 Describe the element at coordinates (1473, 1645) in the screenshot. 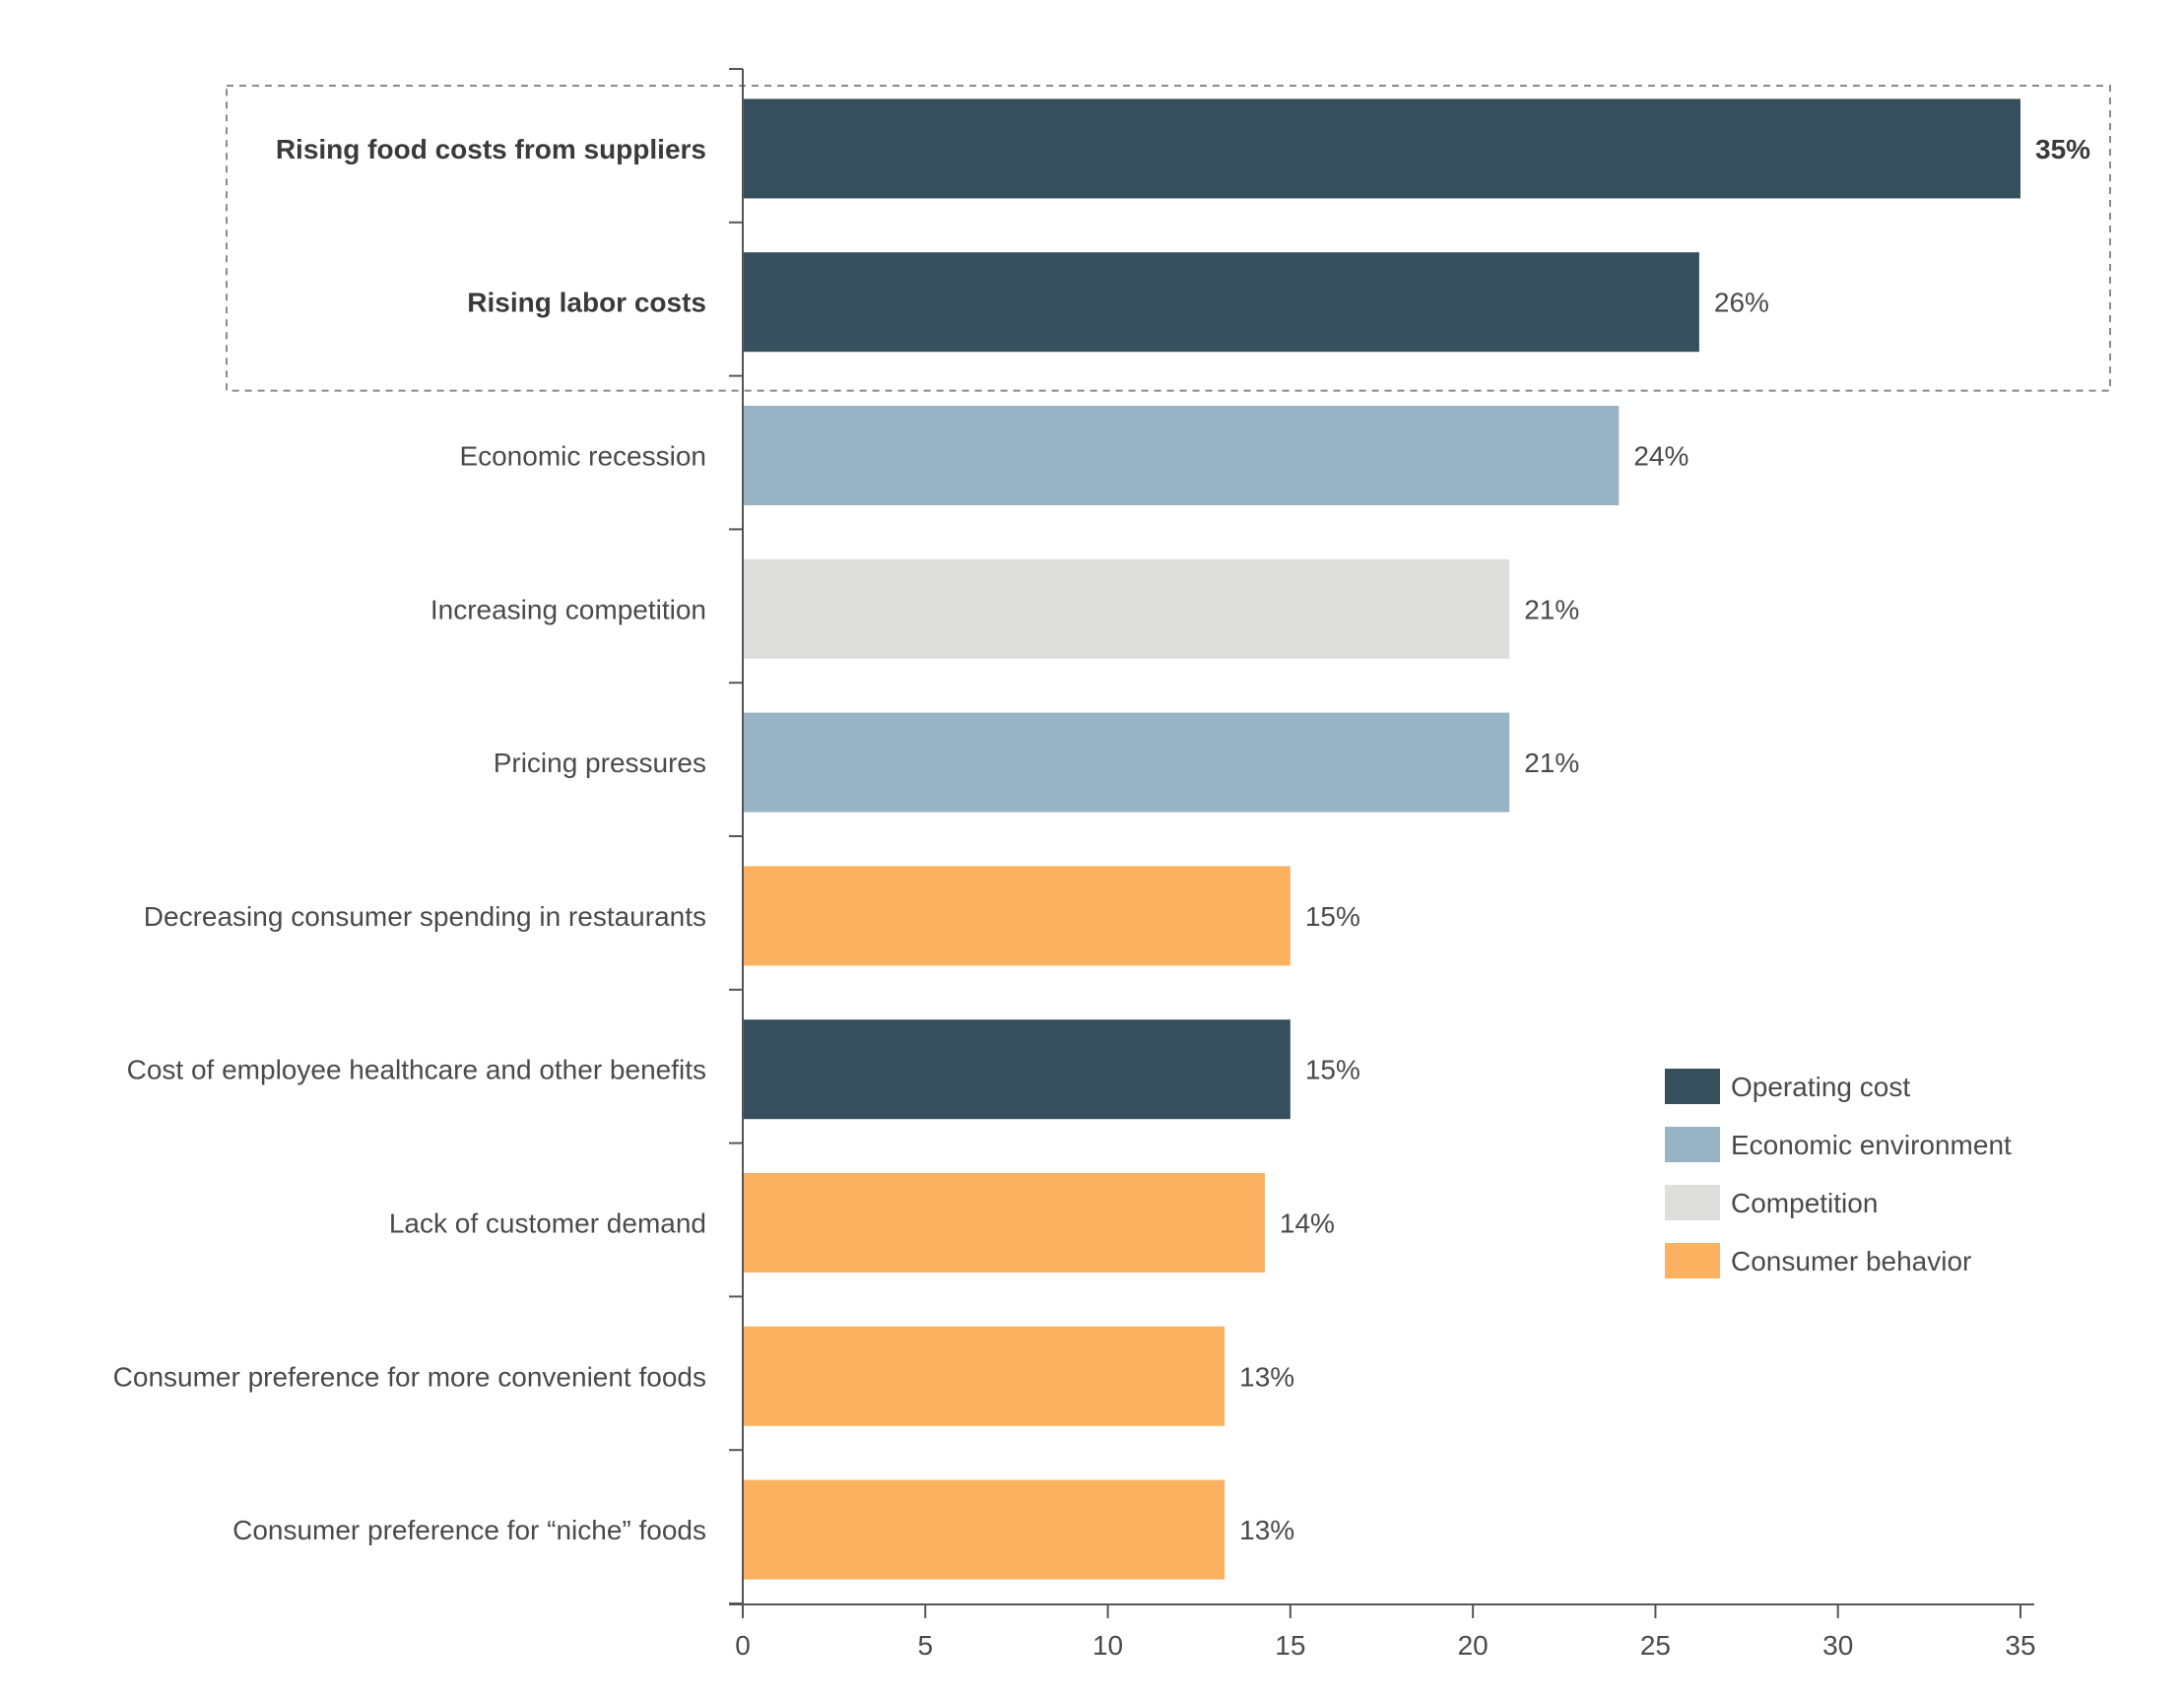

I see `x-tick-label: 20` at that location.